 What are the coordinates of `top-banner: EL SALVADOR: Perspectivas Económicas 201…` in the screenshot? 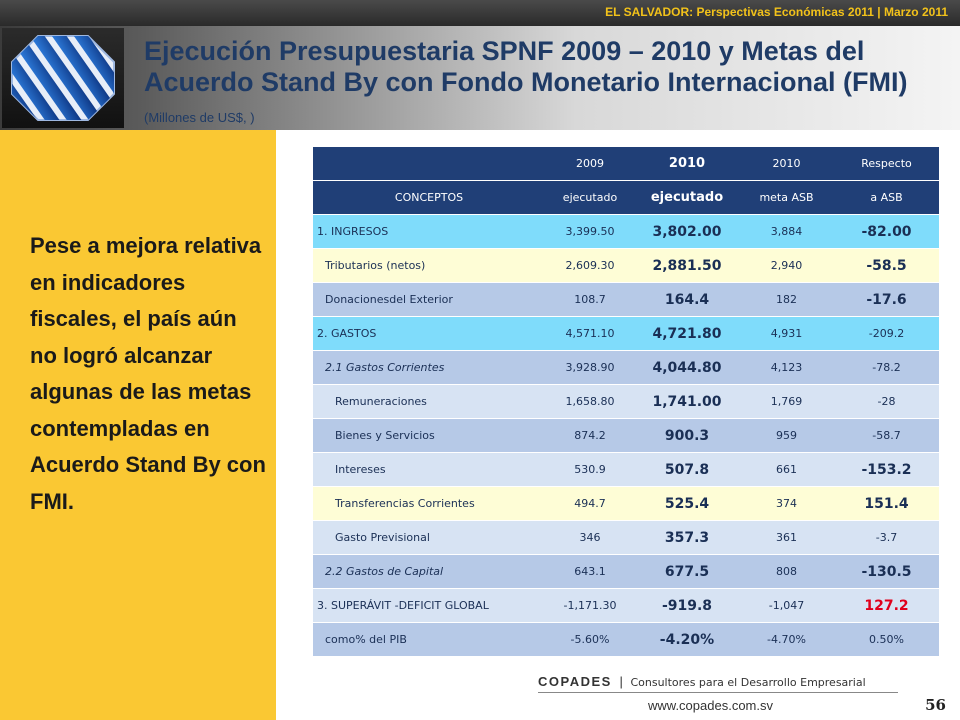 It's located at (480, 13).